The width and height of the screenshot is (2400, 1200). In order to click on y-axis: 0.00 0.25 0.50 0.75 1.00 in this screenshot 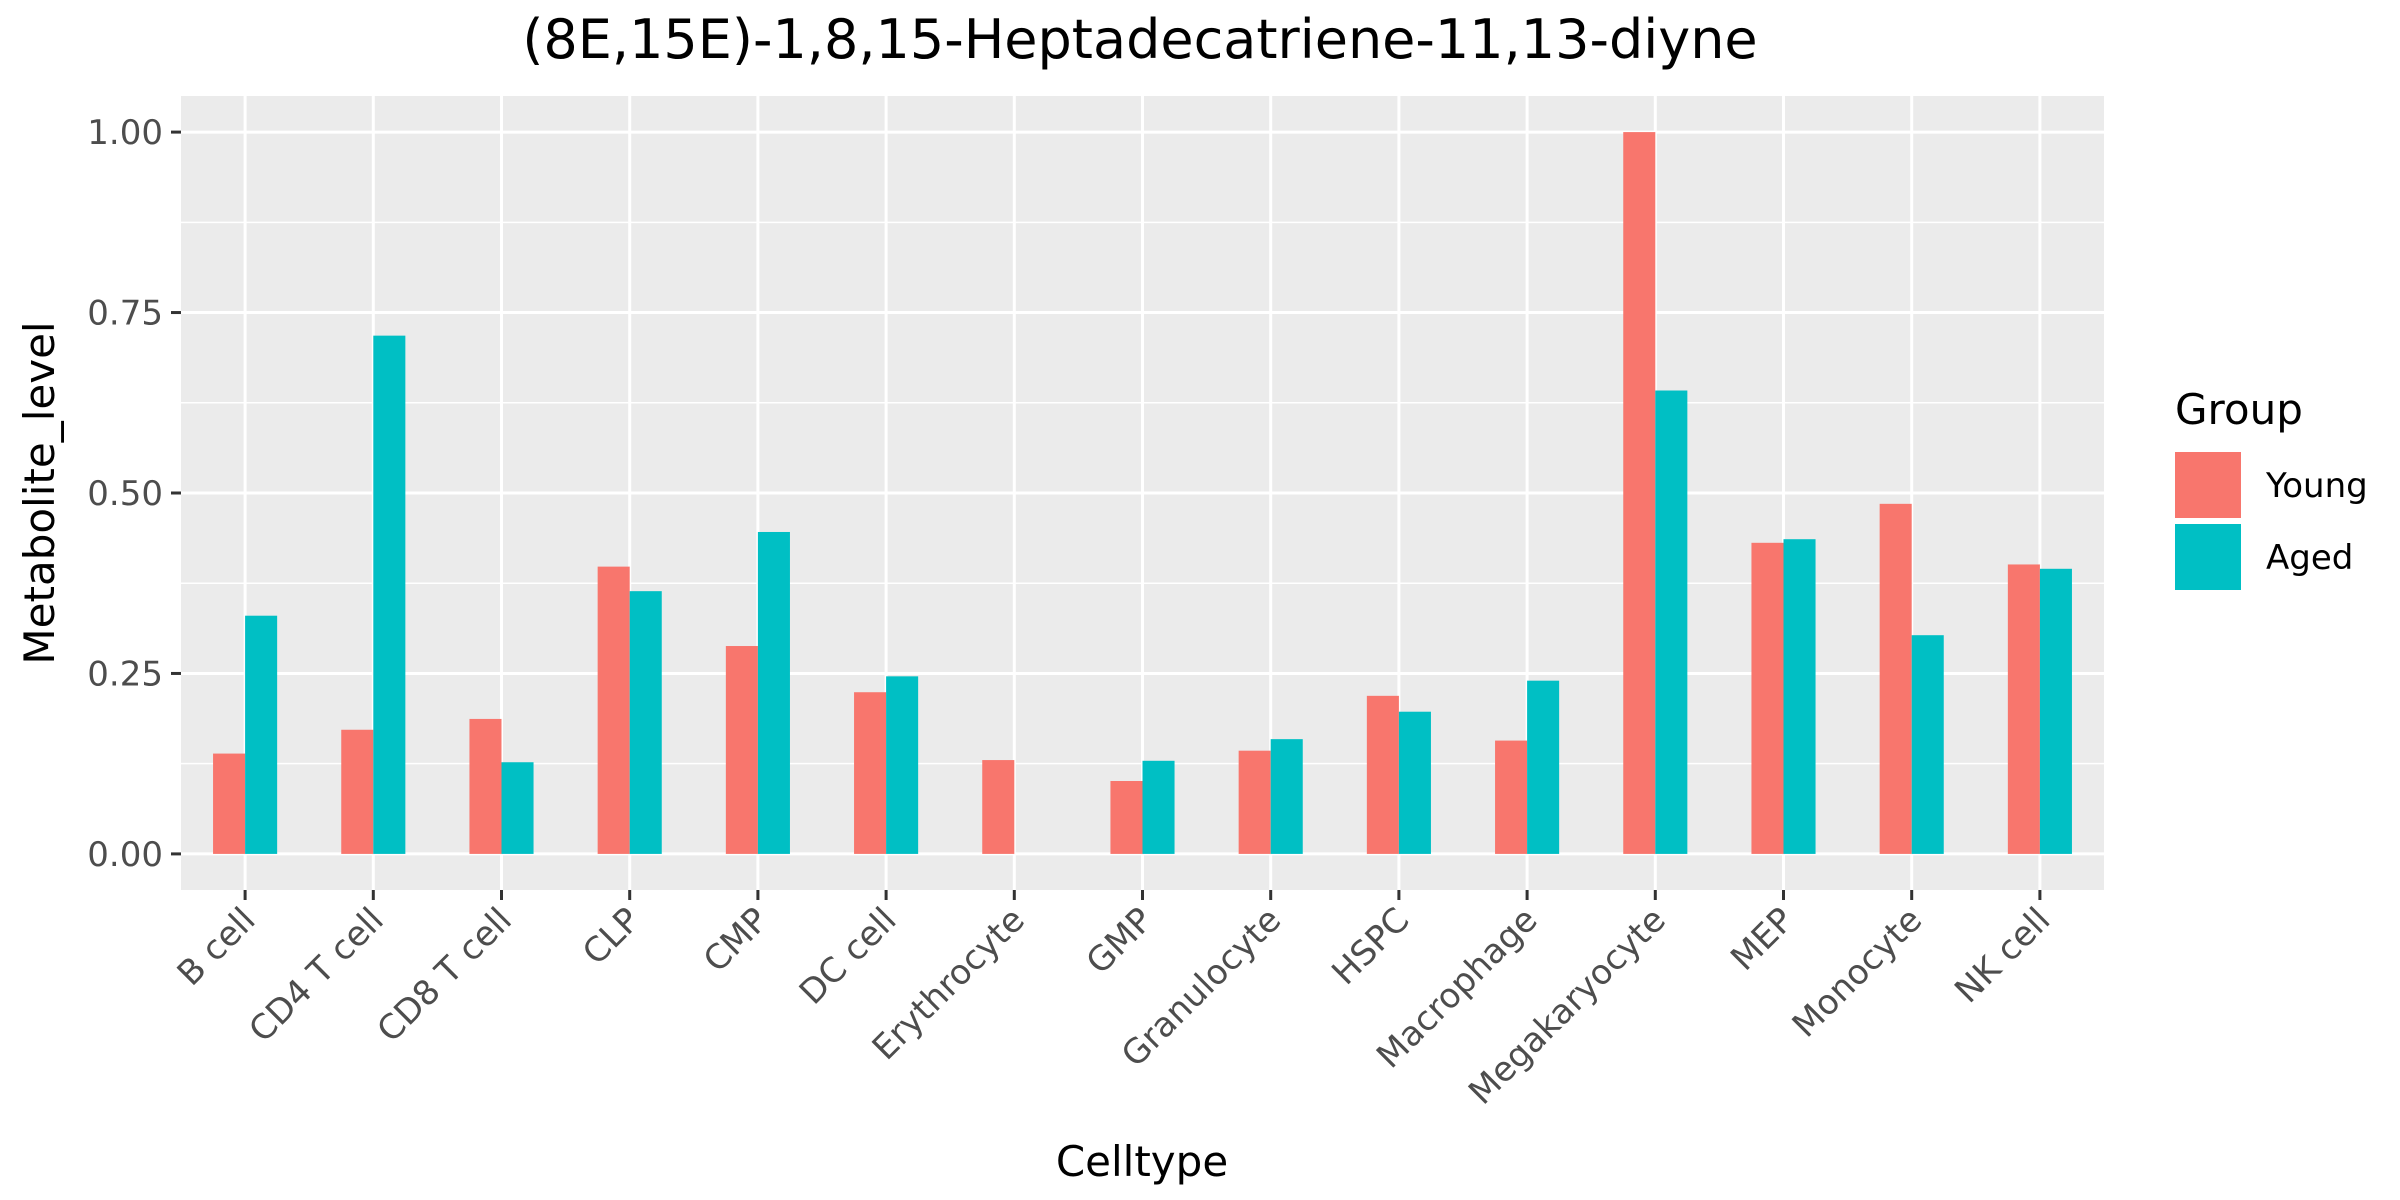, I will do `click(134, 494)`.